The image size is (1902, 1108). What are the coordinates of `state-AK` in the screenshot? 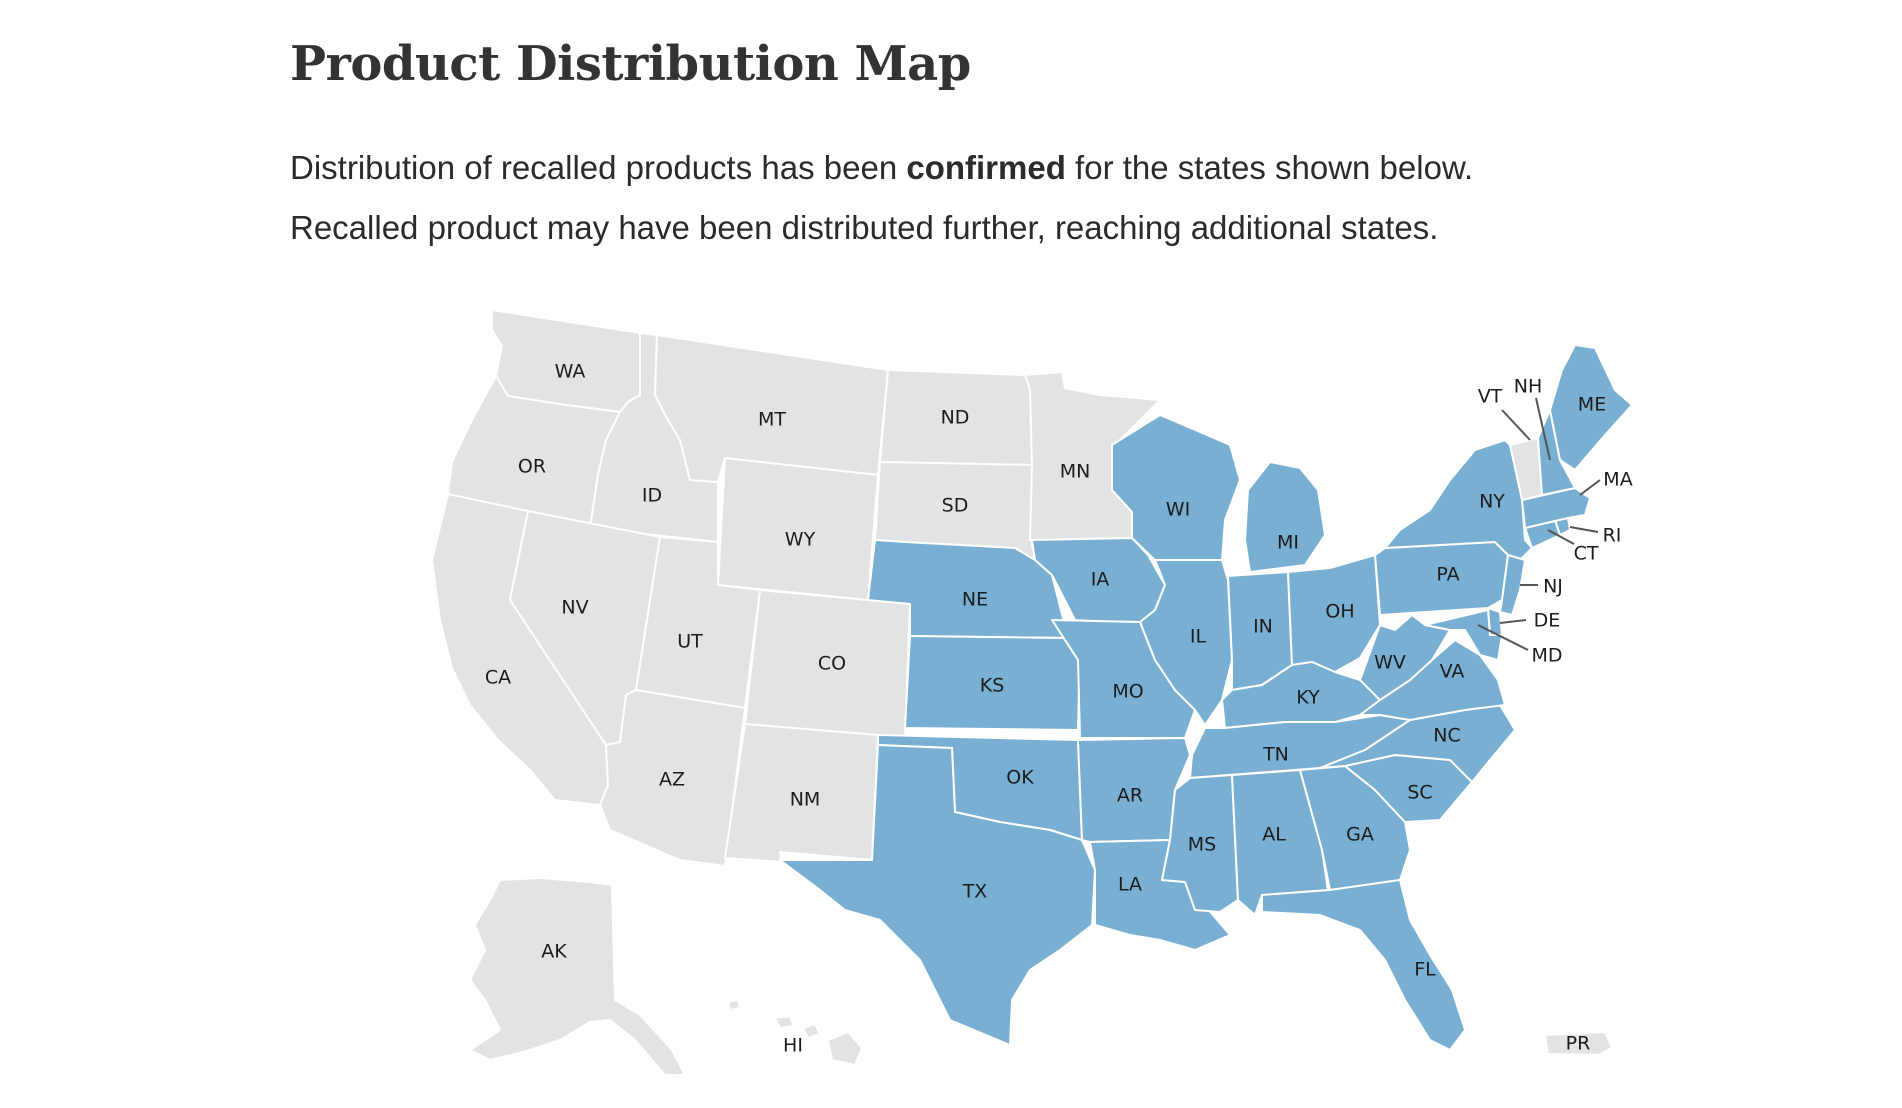 It's located at (577, 976).